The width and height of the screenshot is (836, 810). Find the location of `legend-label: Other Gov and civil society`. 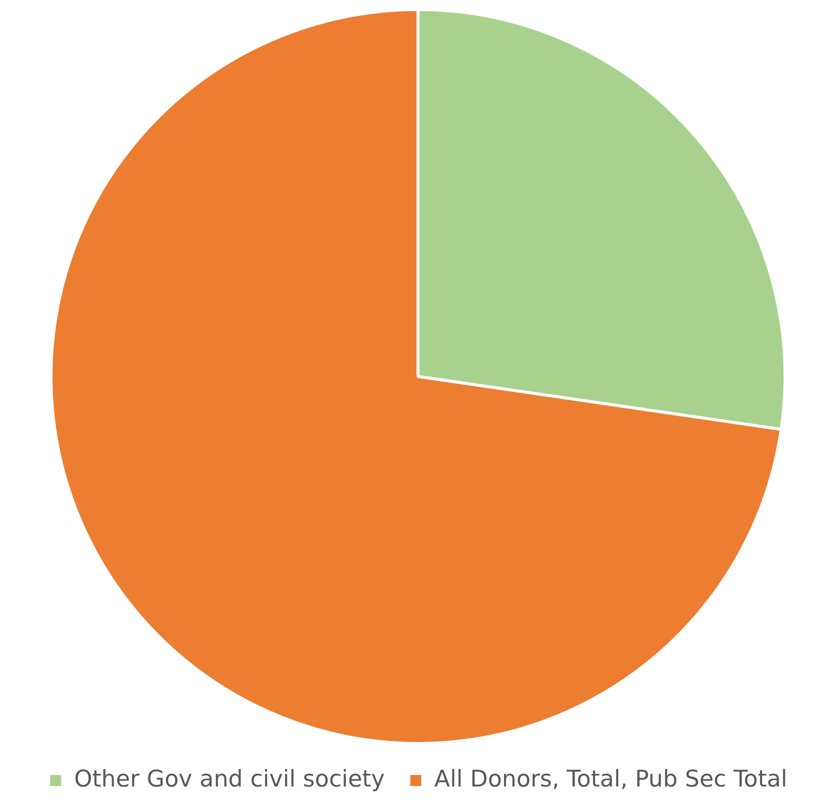

legend-label: Other Gov and civil society is located at coordinates (229, 779).